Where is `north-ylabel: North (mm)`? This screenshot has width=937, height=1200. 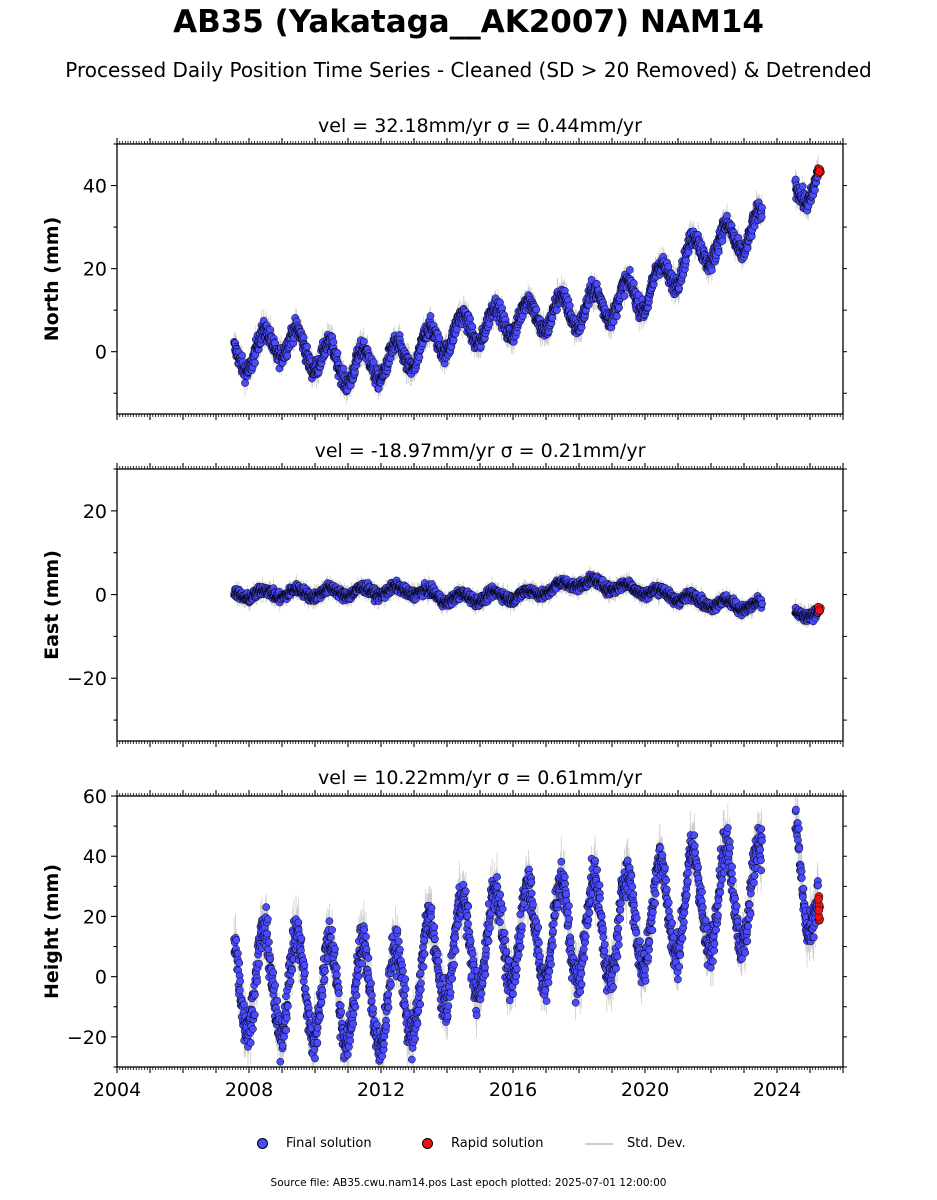
north-ylabel: North (mm) is located at coordinates (52, 279).